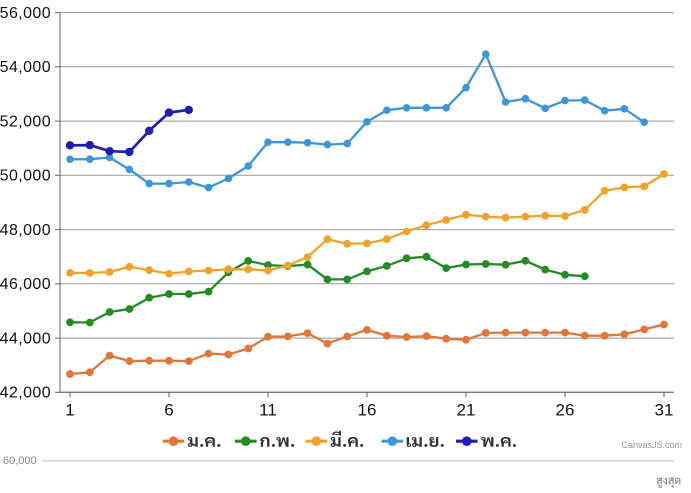 The width and height of the screenshot is (691, 493). What do you see at coordinates (268, 410) in the screenshot?
I see `svg-text: 11` at bounding box center [268, 410].